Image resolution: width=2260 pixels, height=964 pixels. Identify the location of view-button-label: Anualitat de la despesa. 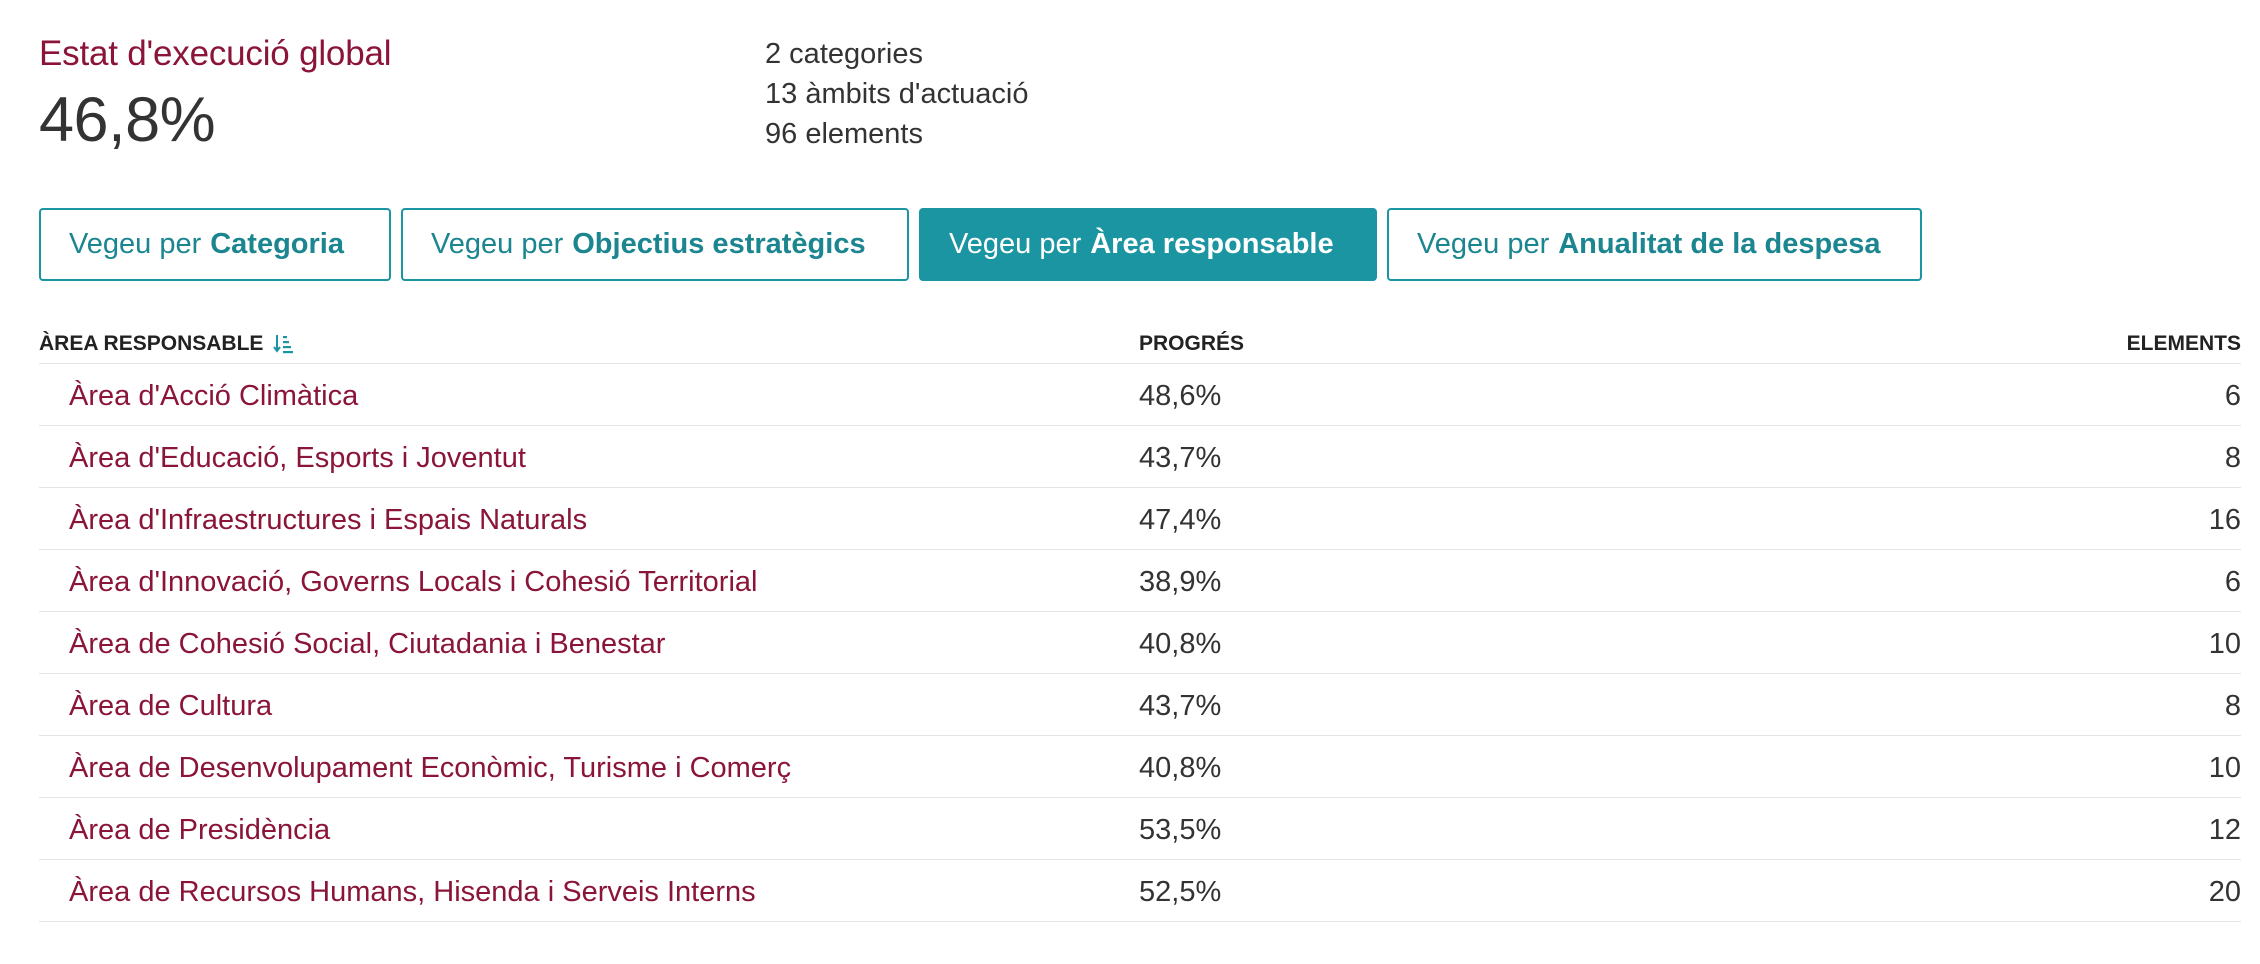
(1719, 244).